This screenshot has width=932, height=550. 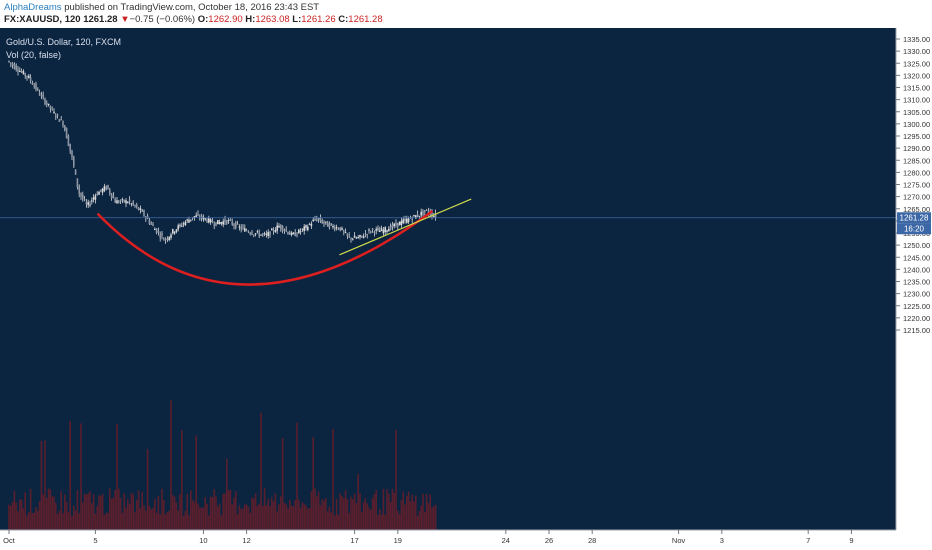 I want to click on open-value: 1262.90, so click(x=225, y=19).